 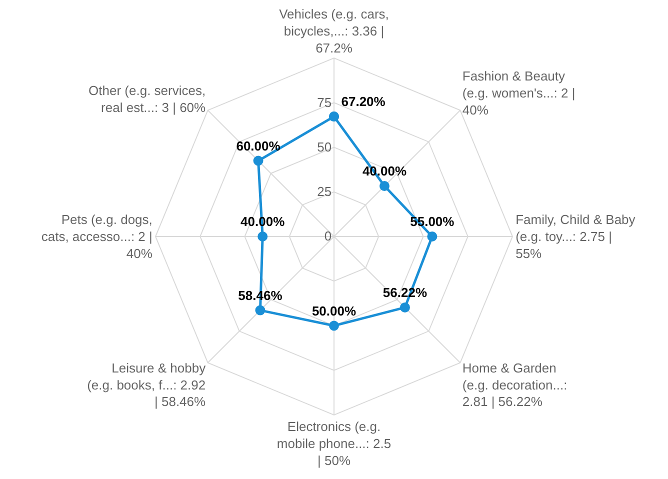 What do you see at coordinates (324, 146) in the screenshot?
I see `y-tick-label: 50` at bounding box center [324, 146].